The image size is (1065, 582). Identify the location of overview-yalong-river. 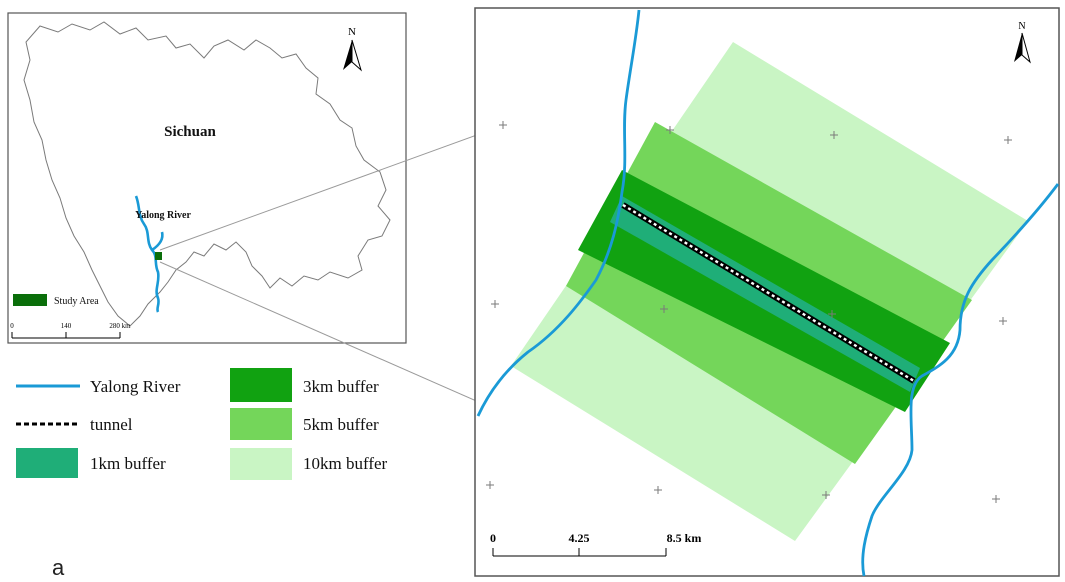
(147, 254).